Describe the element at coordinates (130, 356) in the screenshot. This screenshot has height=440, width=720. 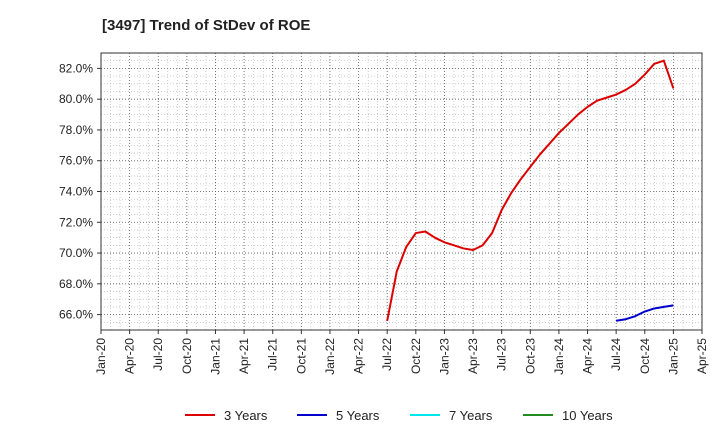
I see `x-tick-label: Apr-20` at that location.